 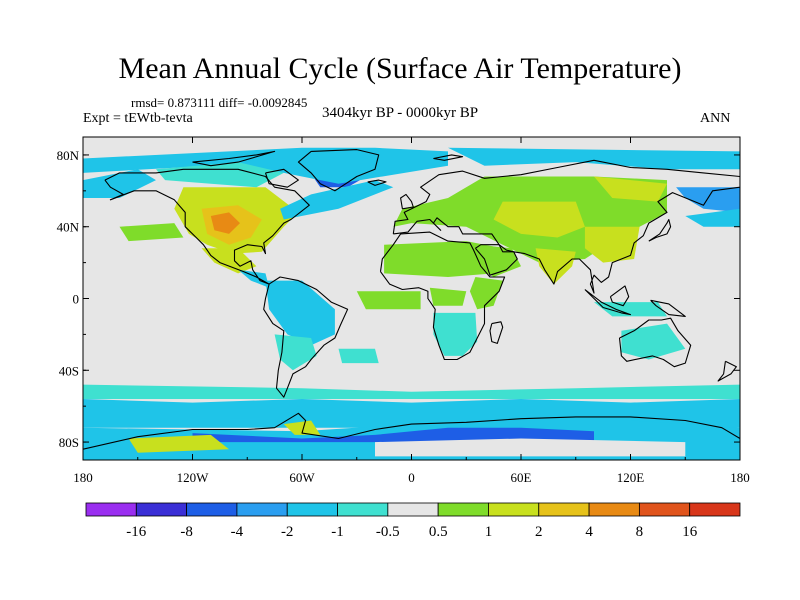 I want to click on coast-arctic-islands, so click(x=234, y=158).